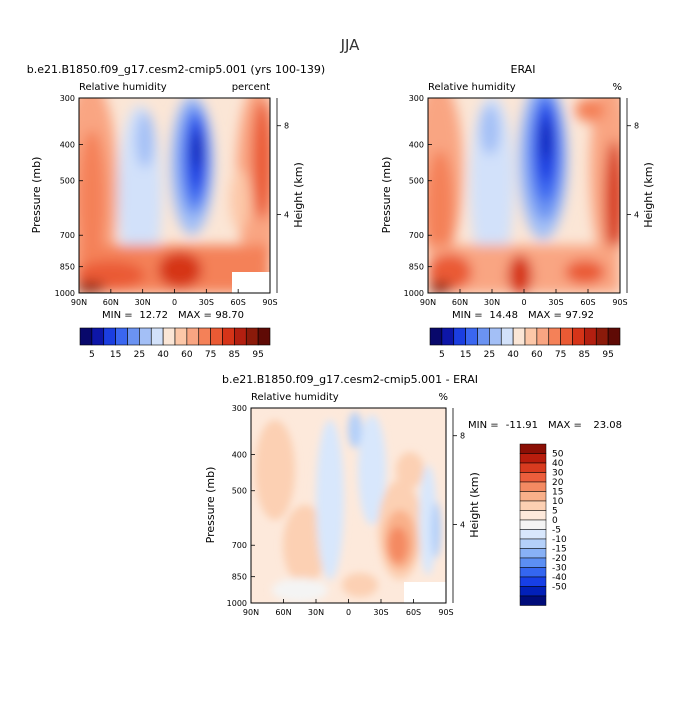  I want to click on panel-obs-ticks: 90N 60N 30N 0 30S 60S 90S 300 400 500 700 850 1000 8 4, so click(521, 200).